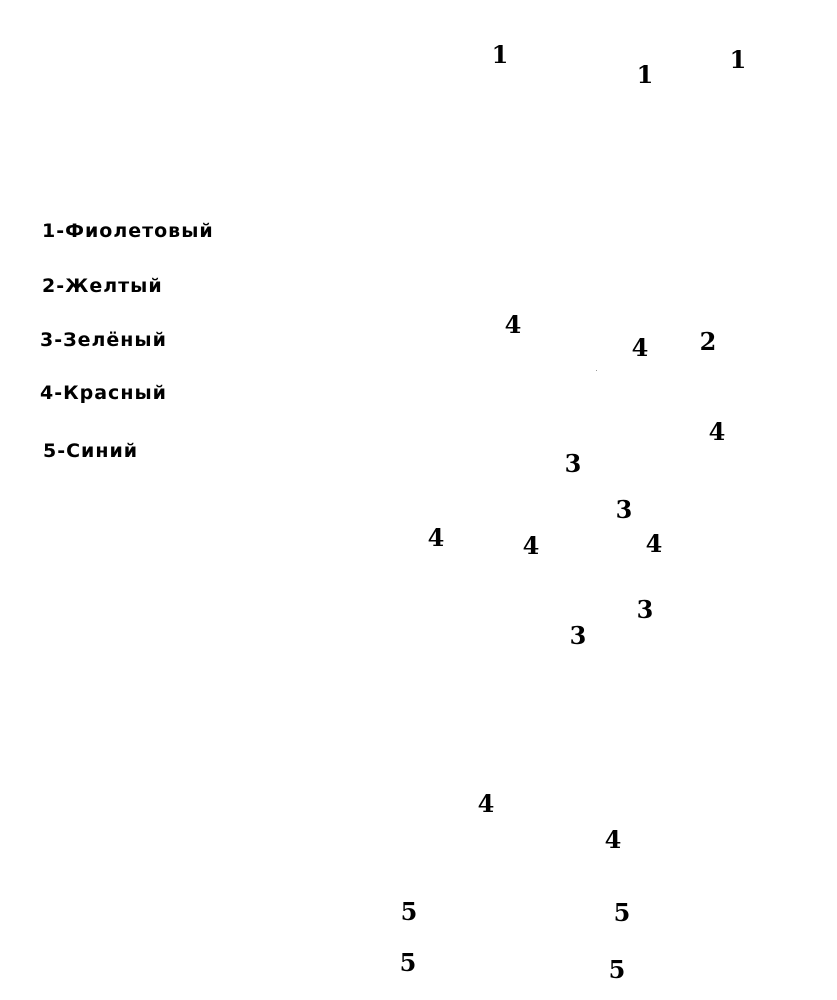 This screenshot has width=837, height=1000. Describe the element at coordinates (103, 393) in the screenshot. I see `legend-item-red: 4-Красный` at that location.